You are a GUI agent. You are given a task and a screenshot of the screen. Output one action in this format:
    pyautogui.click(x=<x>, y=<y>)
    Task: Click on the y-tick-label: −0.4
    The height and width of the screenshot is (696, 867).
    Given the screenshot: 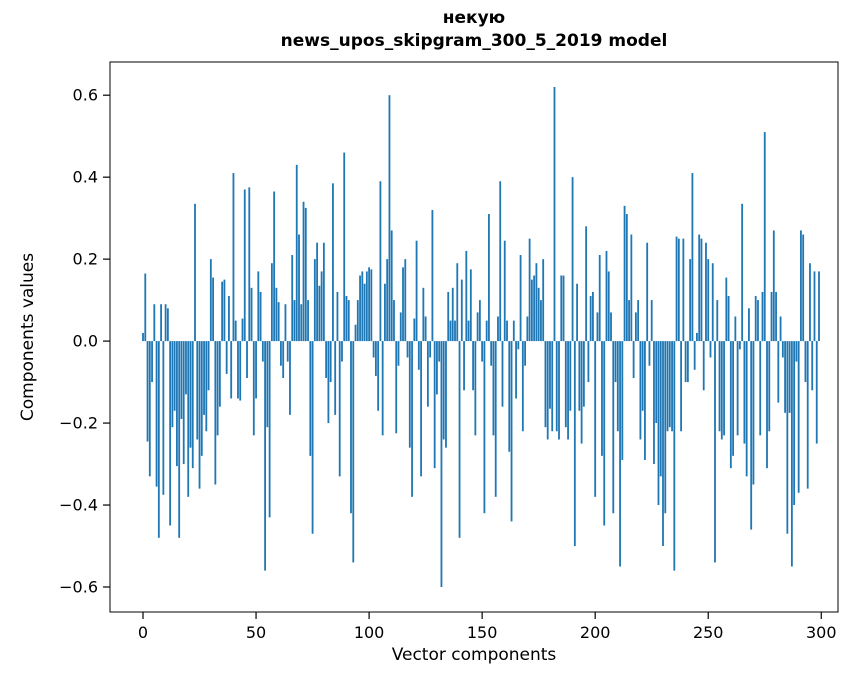 What is the action you would take?
    pyautogui.click(x=78, y=505)
    